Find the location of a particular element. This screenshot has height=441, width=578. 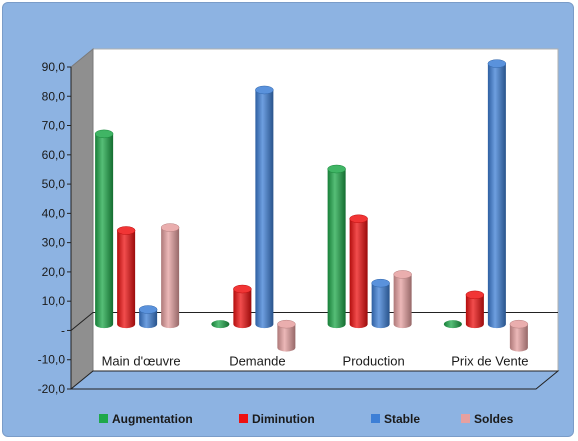

legend-item-soldes: Soldes is located at coordinates (487, 419).